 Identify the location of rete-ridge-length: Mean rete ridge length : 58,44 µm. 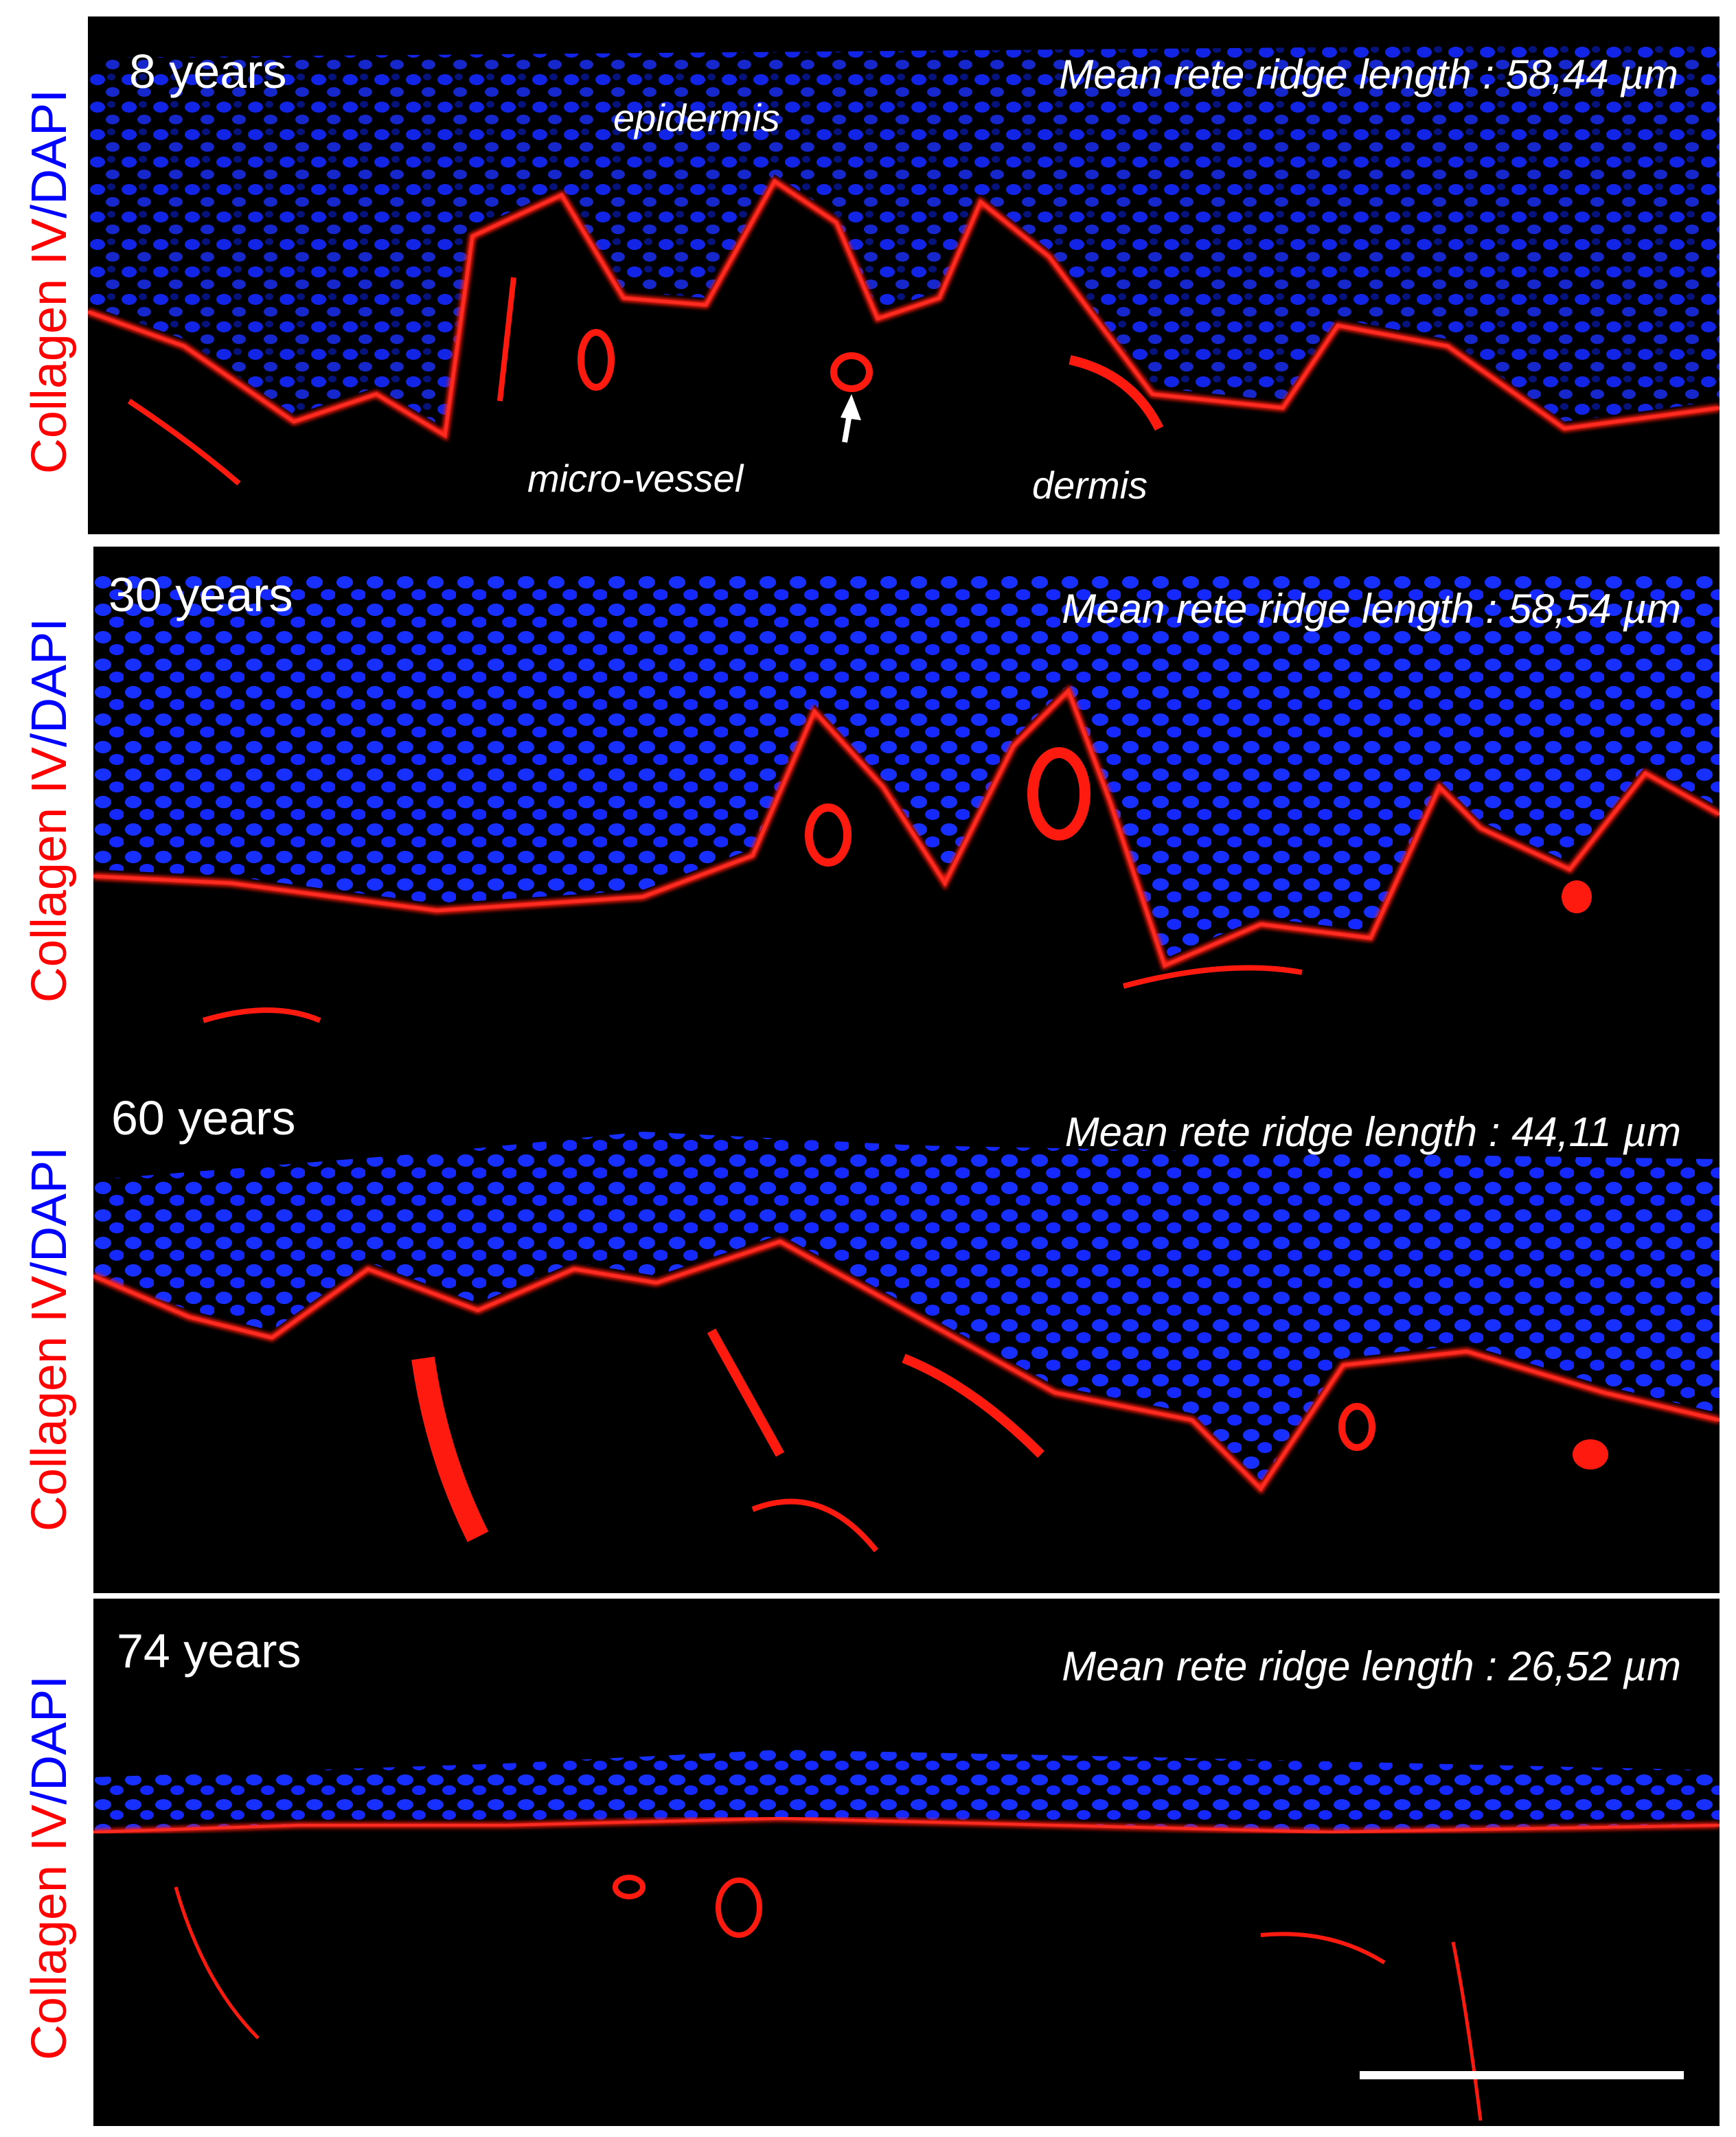
(1368, 75).